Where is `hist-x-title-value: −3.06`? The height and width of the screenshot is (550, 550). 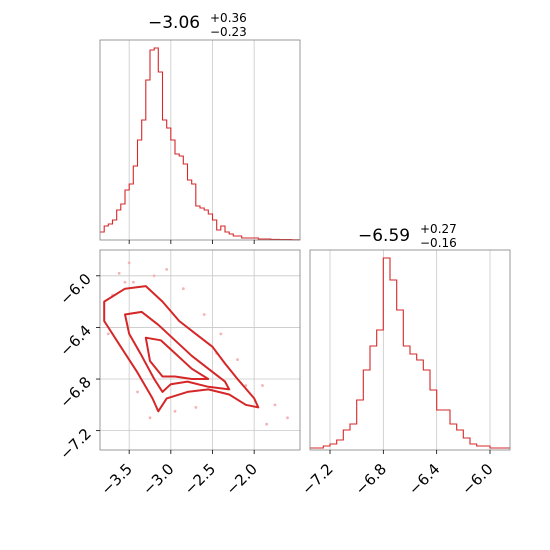
hist-x-title-value: −3.06 is located at coordinates (174, 23).